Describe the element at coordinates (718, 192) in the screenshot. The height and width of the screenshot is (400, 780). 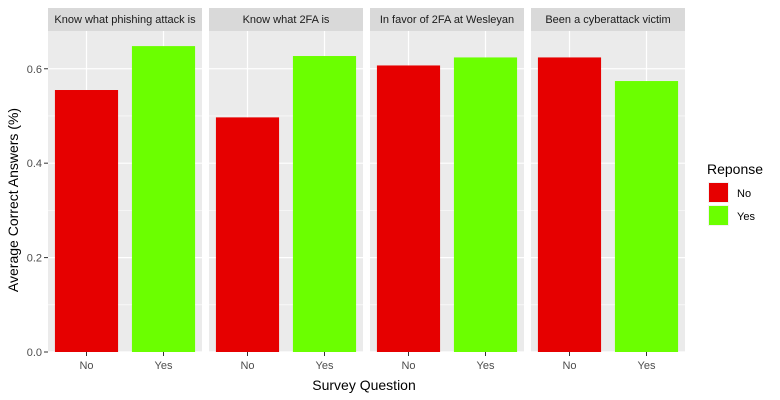
I see `legend-key-no` at that location.